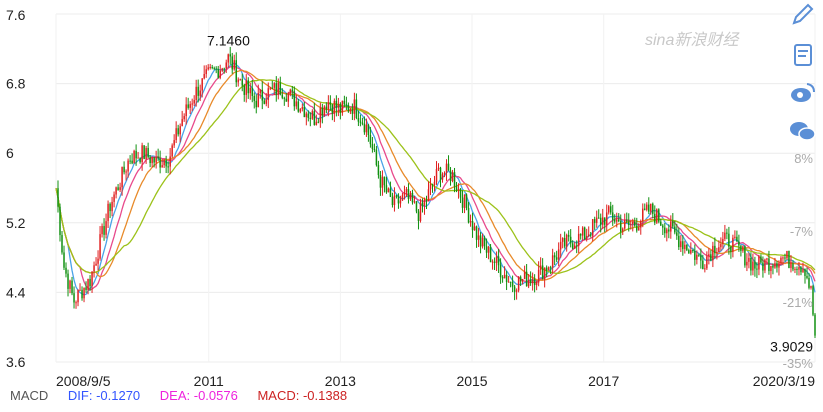 This screenshot has height=412, width=823. I want to click on right-axis: 8% -7% -21% -35%, so click(798, 261).